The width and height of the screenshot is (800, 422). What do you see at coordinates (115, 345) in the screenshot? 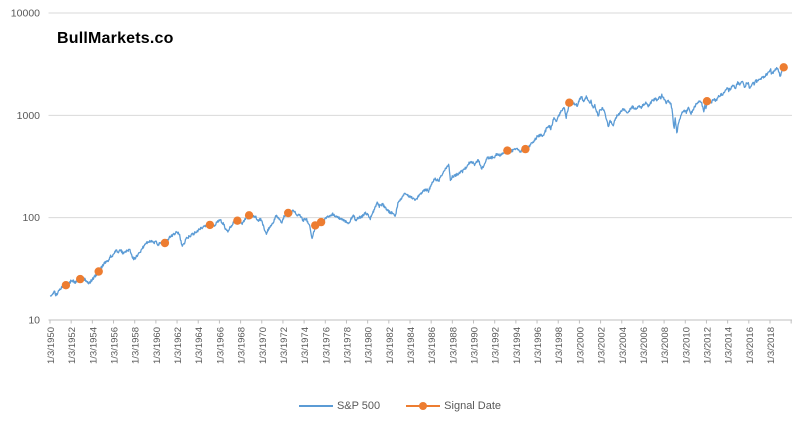
I see `x-axis-tick-label: 1/3/1956` at bounding box center [115, 345].